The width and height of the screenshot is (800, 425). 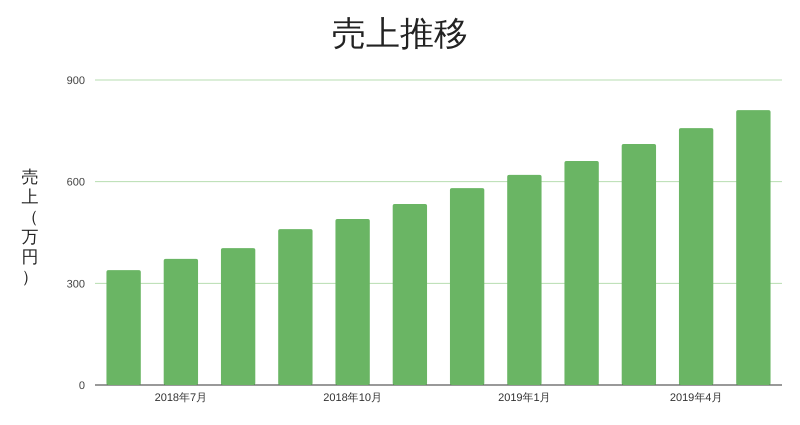 What do you see at coordinates (75, 182) in the screenshot?
I see `y-tick-label: 600` at bounding box center [75, 182].